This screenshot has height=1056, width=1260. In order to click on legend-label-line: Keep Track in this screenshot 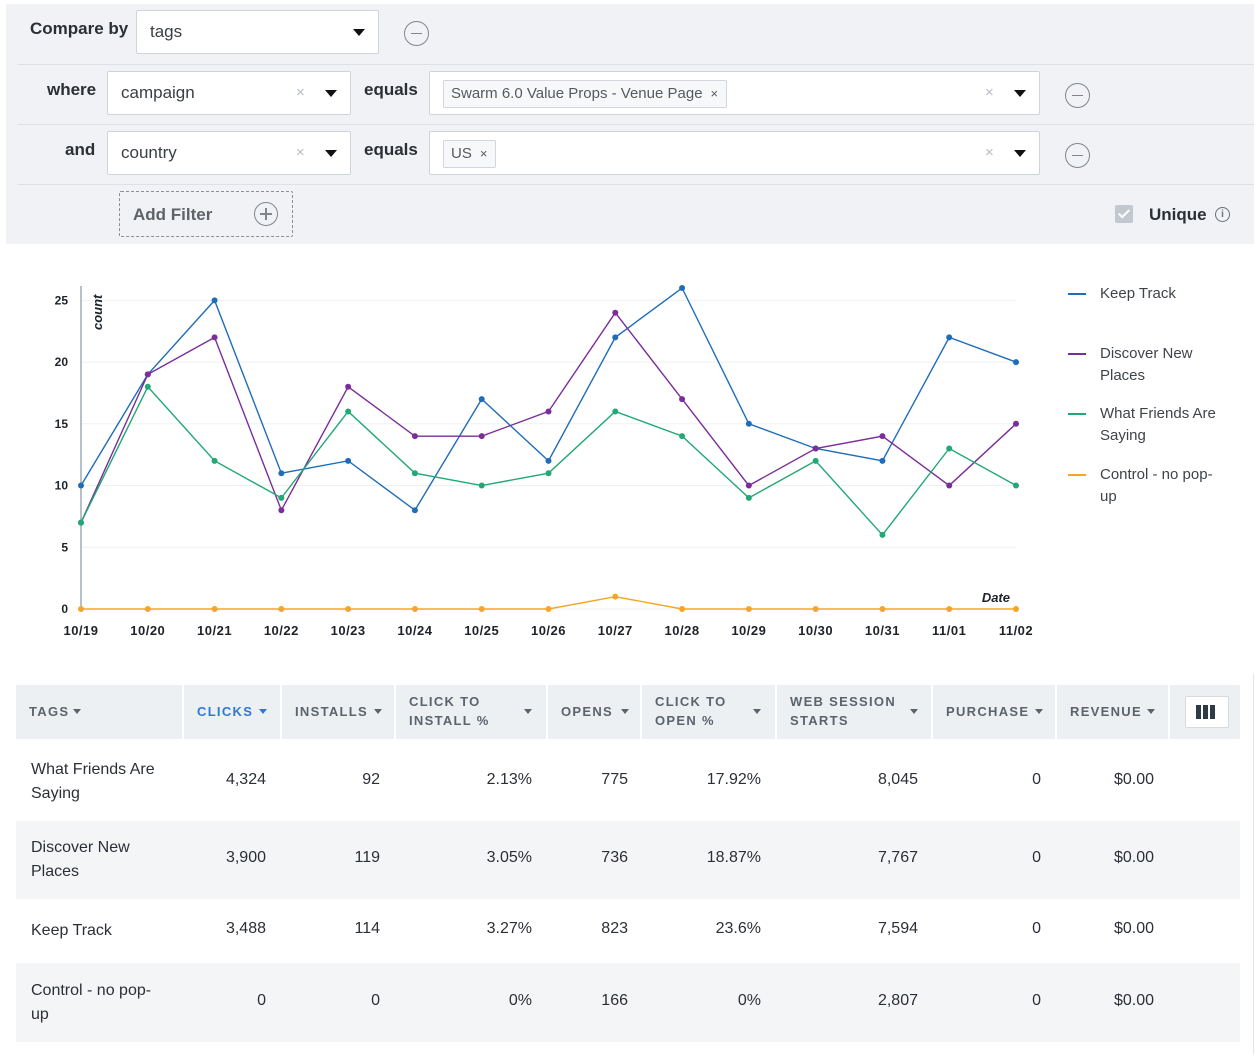, I will do `click(1138, 293)`.